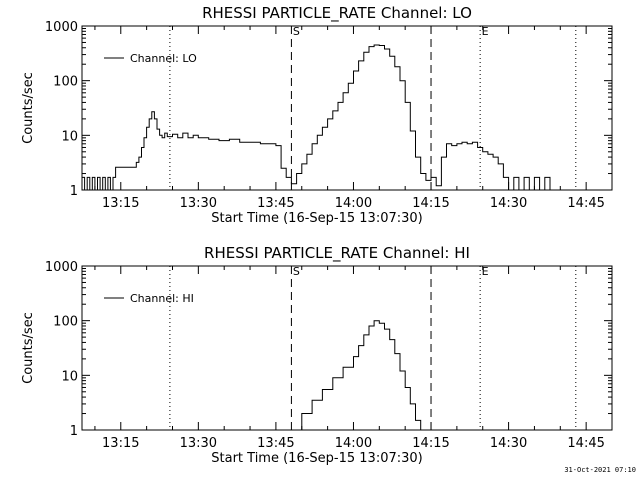 This screenshot has height=480, width=640. I want to click on legend-label: Channel: LO, so click(163, 58).